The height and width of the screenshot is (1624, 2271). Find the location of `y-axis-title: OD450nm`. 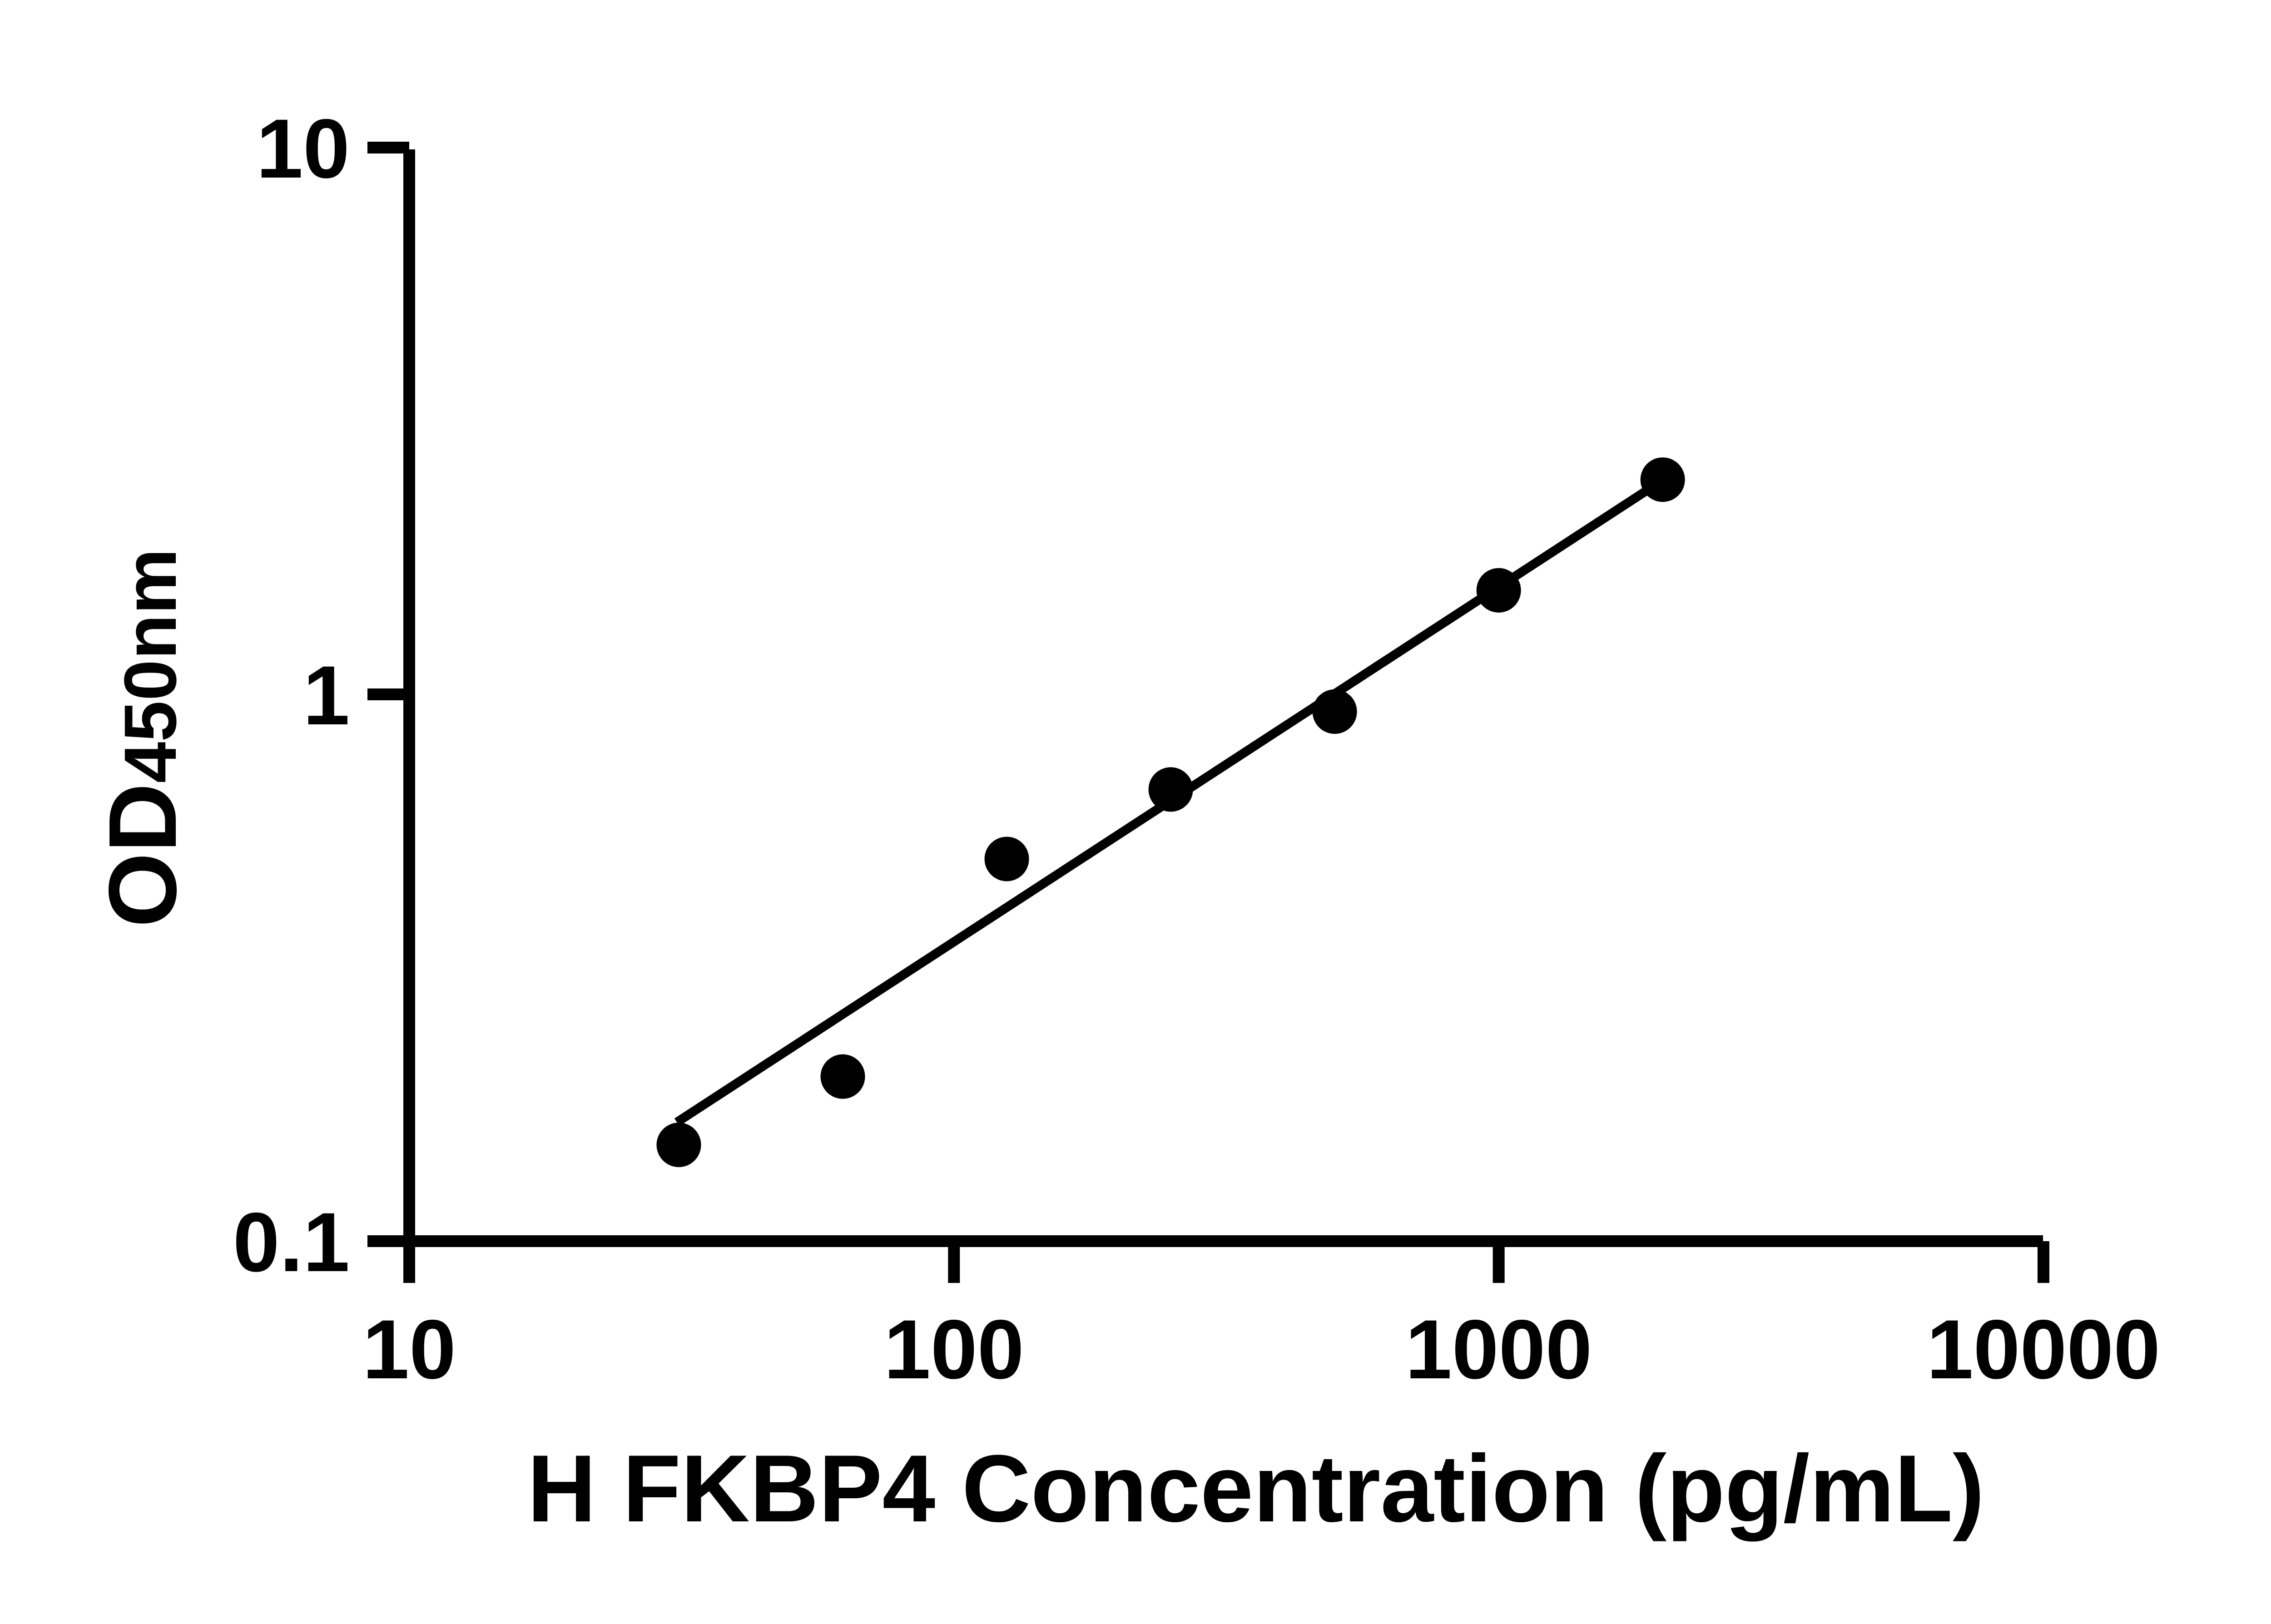

y-axis-title: OD450nm is located at coordinates (142, 738).